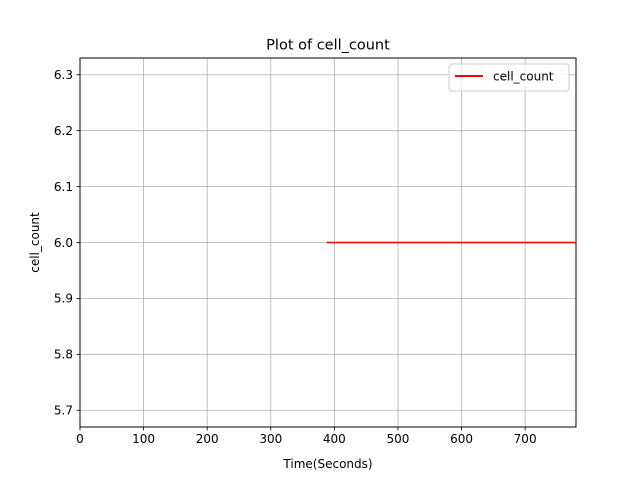  What do you see at coordinates (207, 439) in the screenshot?
I see `x-tick-label: 200` at bounding box center [207, 439].